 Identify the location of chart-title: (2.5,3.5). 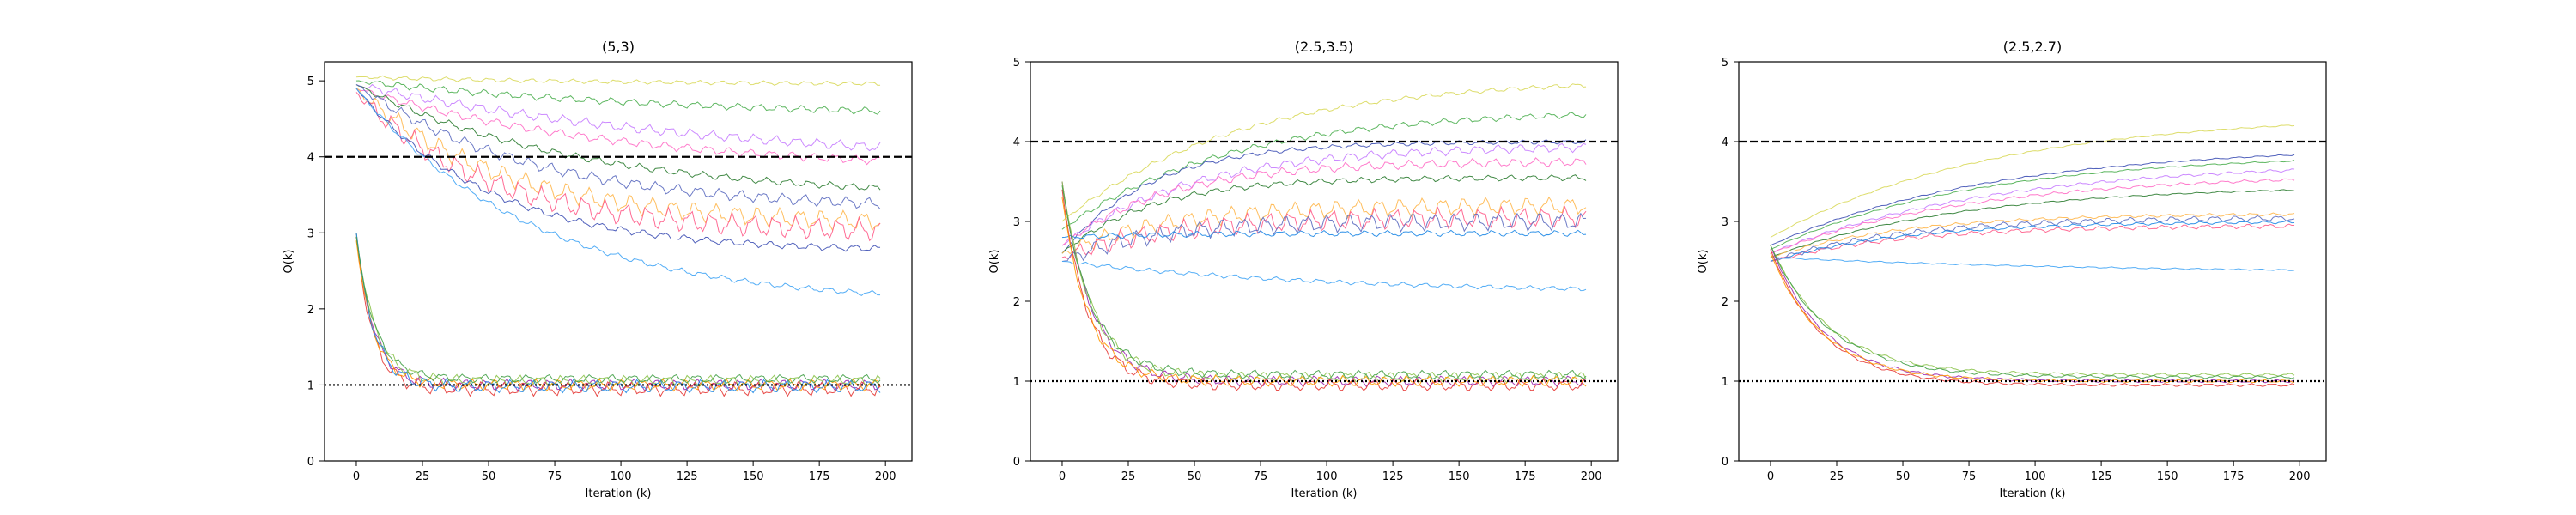
(1324, 47).